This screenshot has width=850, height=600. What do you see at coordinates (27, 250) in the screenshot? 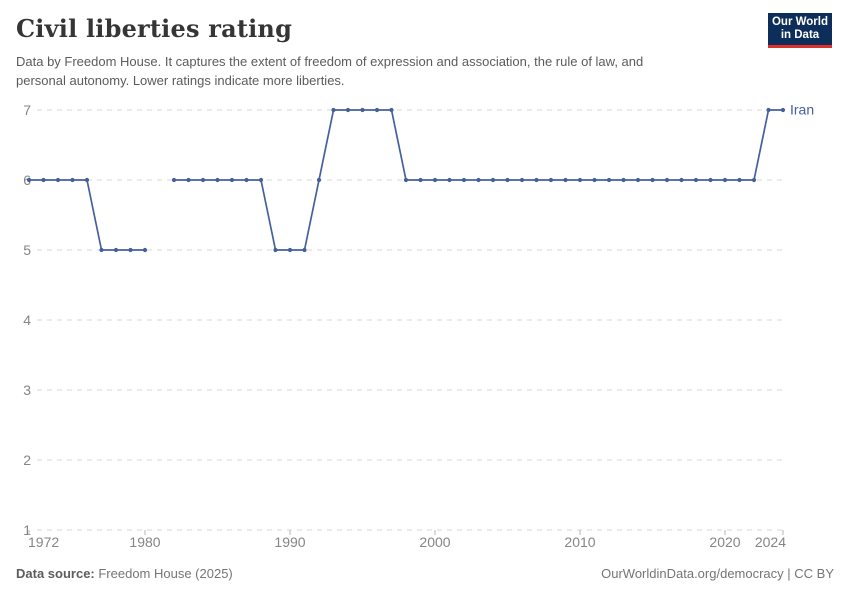
I see `y-tick-label-5: 5` at bounding box center [27, 250].